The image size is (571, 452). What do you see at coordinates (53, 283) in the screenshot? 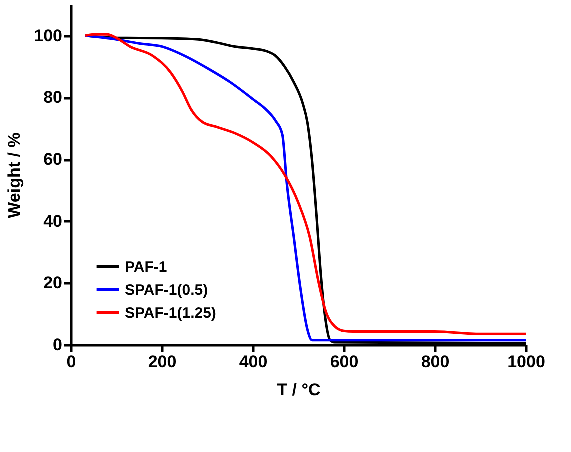
I see `y-tick-label: 20` at bounding box center [53, 283].